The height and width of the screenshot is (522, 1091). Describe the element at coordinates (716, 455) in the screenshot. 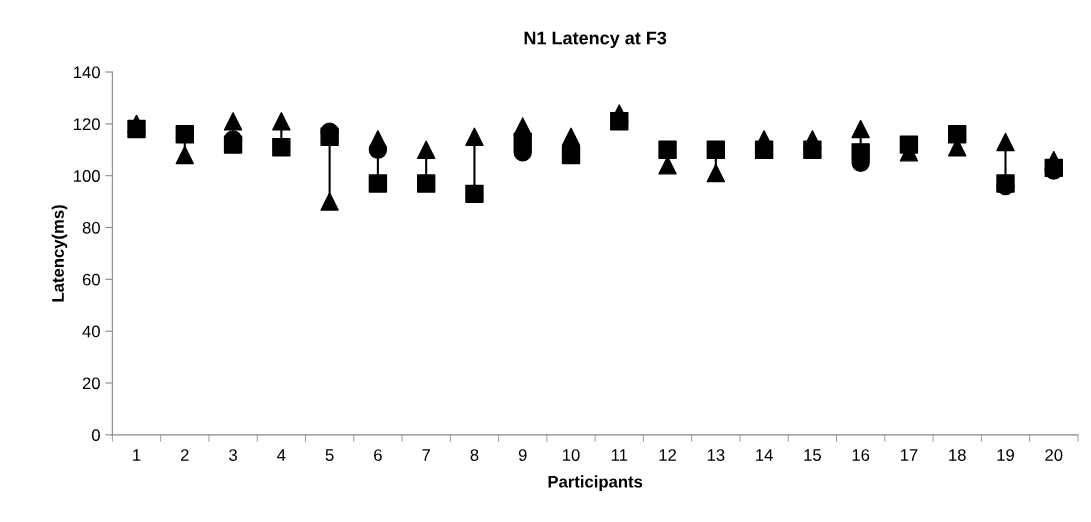

I see `x-tick-label: 13` at that location.